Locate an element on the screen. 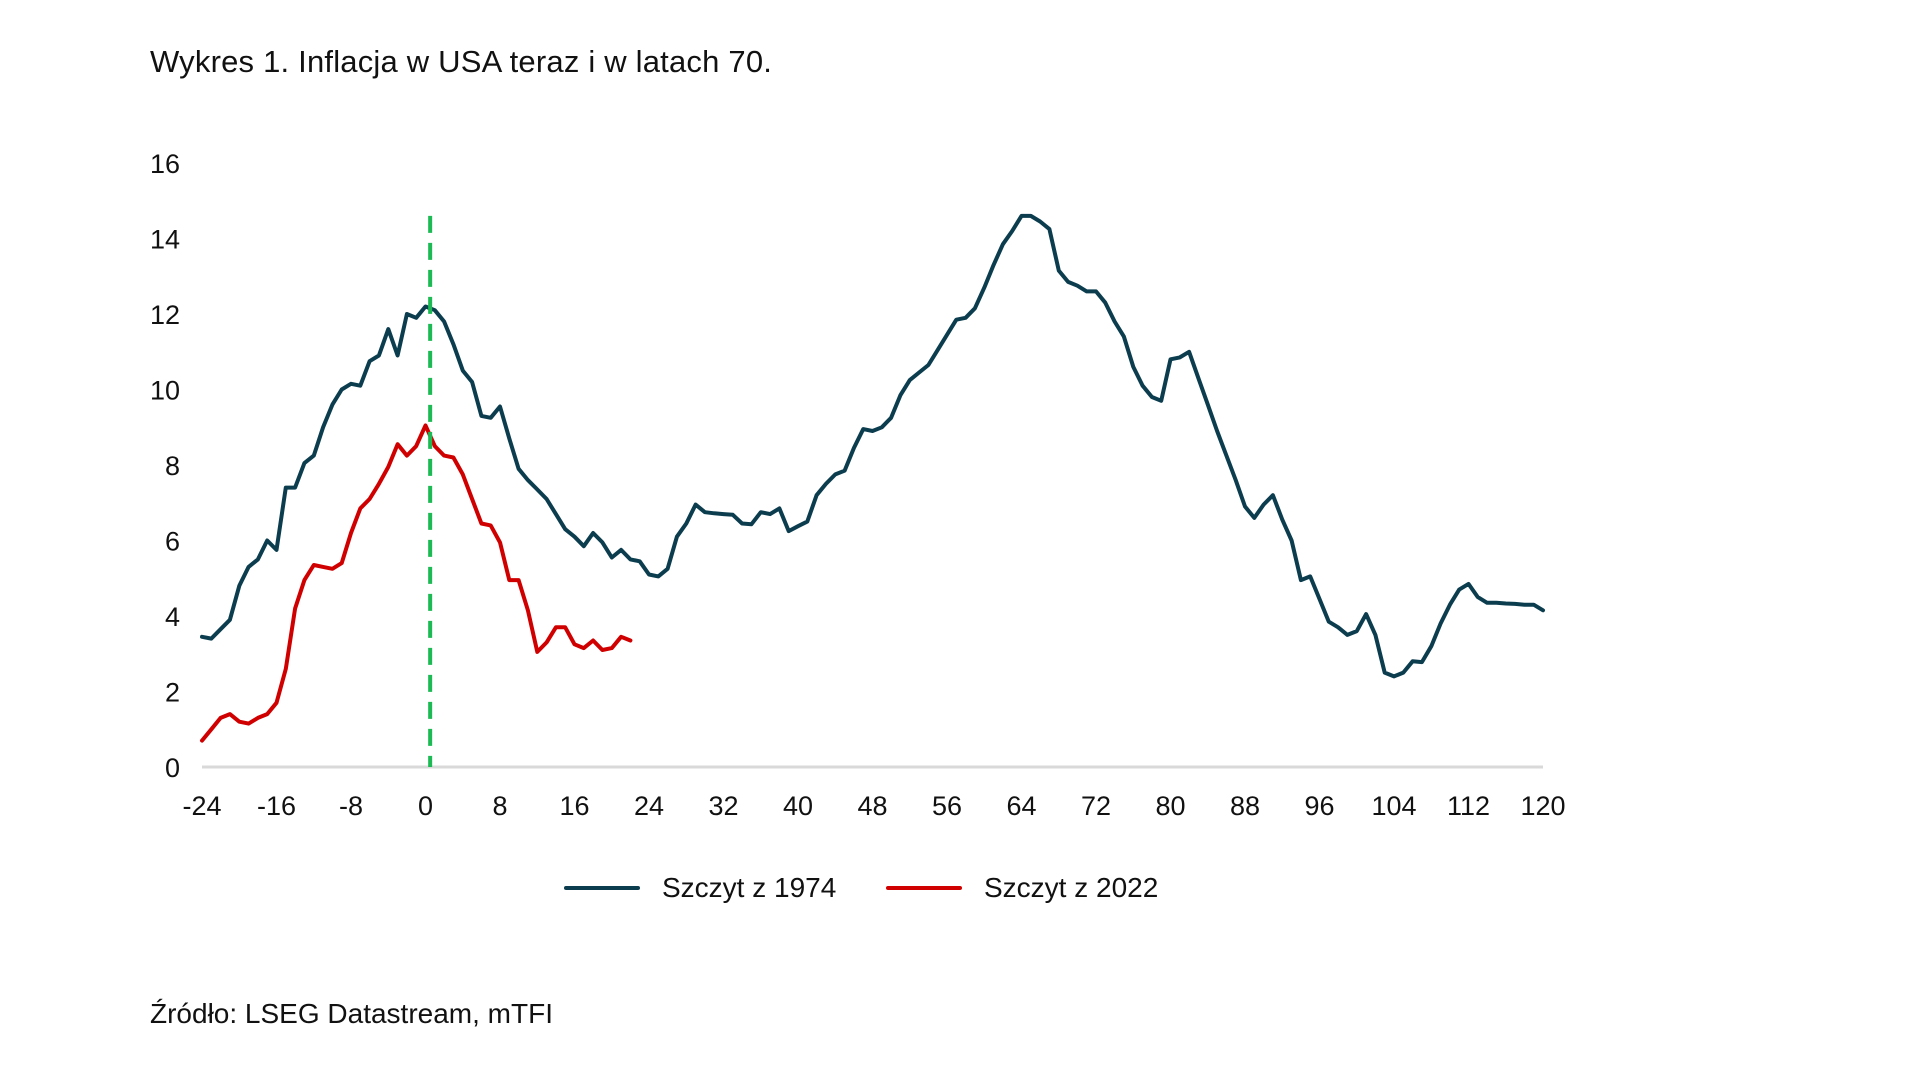 Image resolution: width=1920 pixels, height=1080 pixels. series-line-2022 is located at coordinates (416, 583).